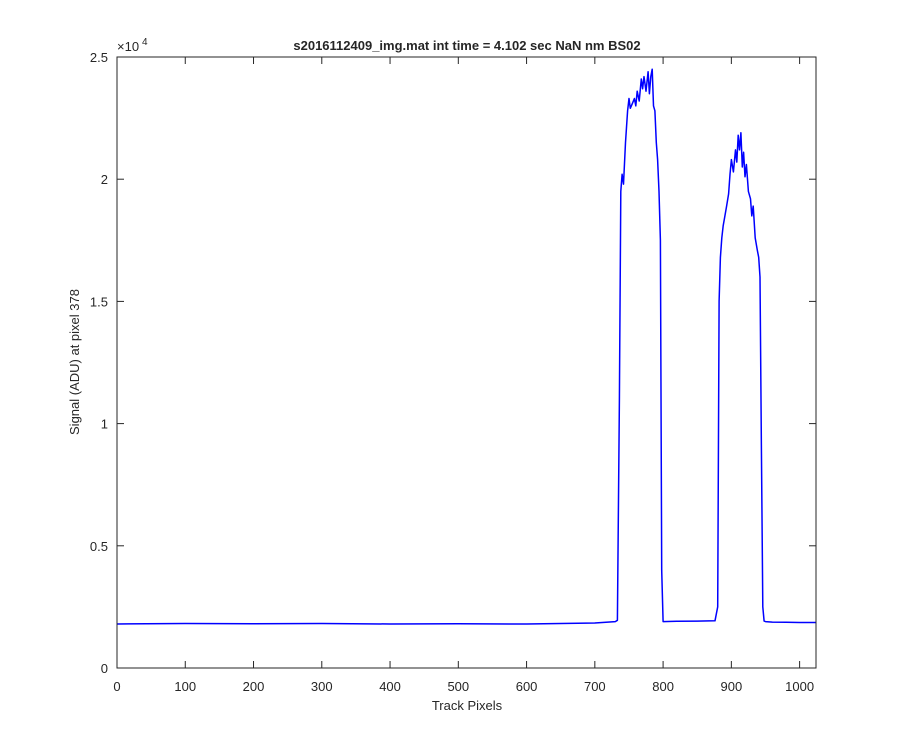 This screenshot has height=750, width=900. I want to click on x-tick-label: 300, so click(322, 686).